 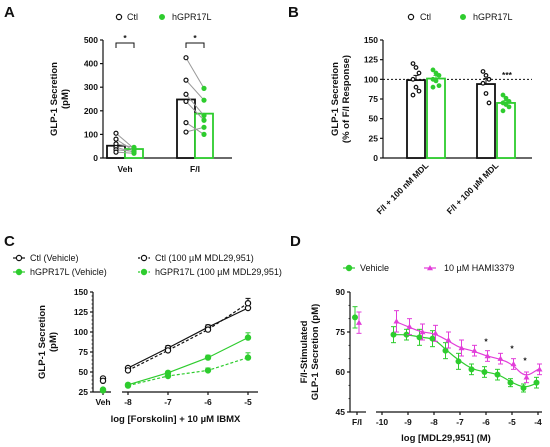 What do you see at coordinates (84, 352) in the screenshot?
I see `panel-c-ytick-label: 75` at bounding box center [84, 352].